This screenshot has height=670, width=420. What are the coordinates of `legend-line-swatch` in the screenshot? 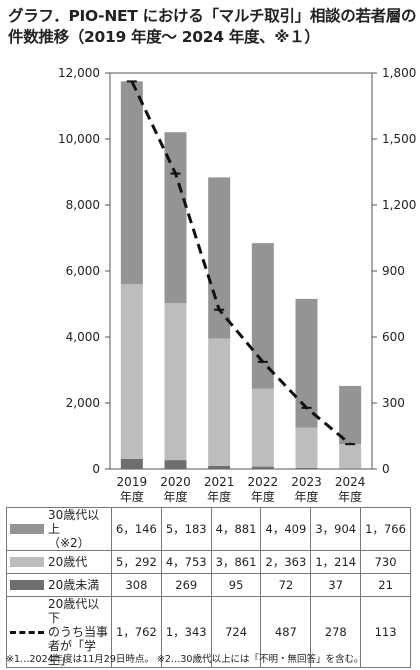 It's located at (27, 632).